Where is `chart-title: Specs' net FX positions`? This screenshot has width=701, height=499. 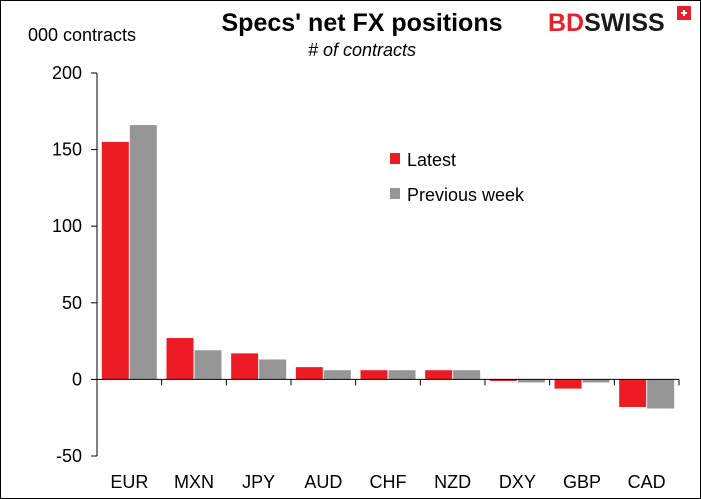
chart-title: Specs' net FX positions is located at coordinates (362, 23).